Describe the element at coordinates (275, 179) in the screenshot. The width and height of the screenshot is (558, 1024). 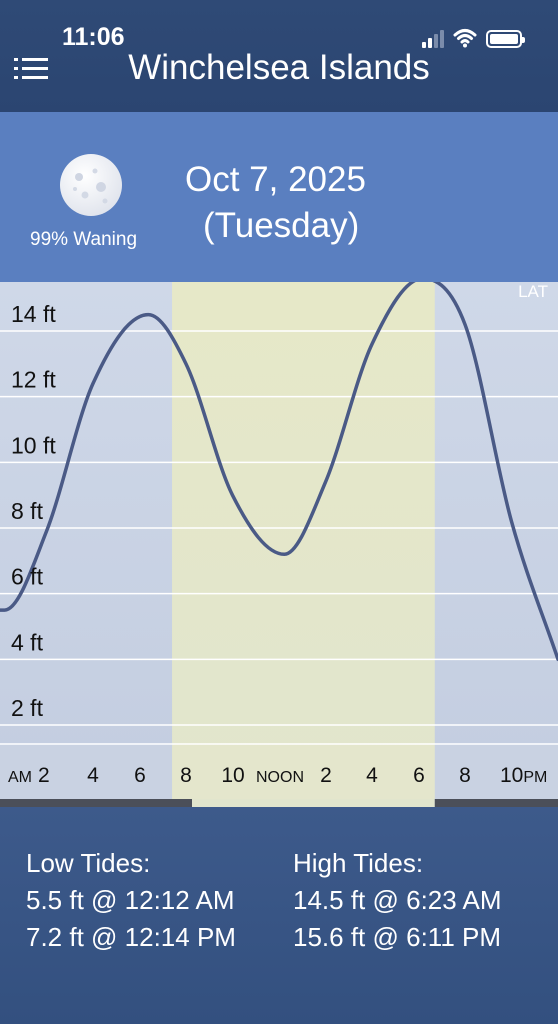
I see `date-label: Oct 7, 2025` at that location.